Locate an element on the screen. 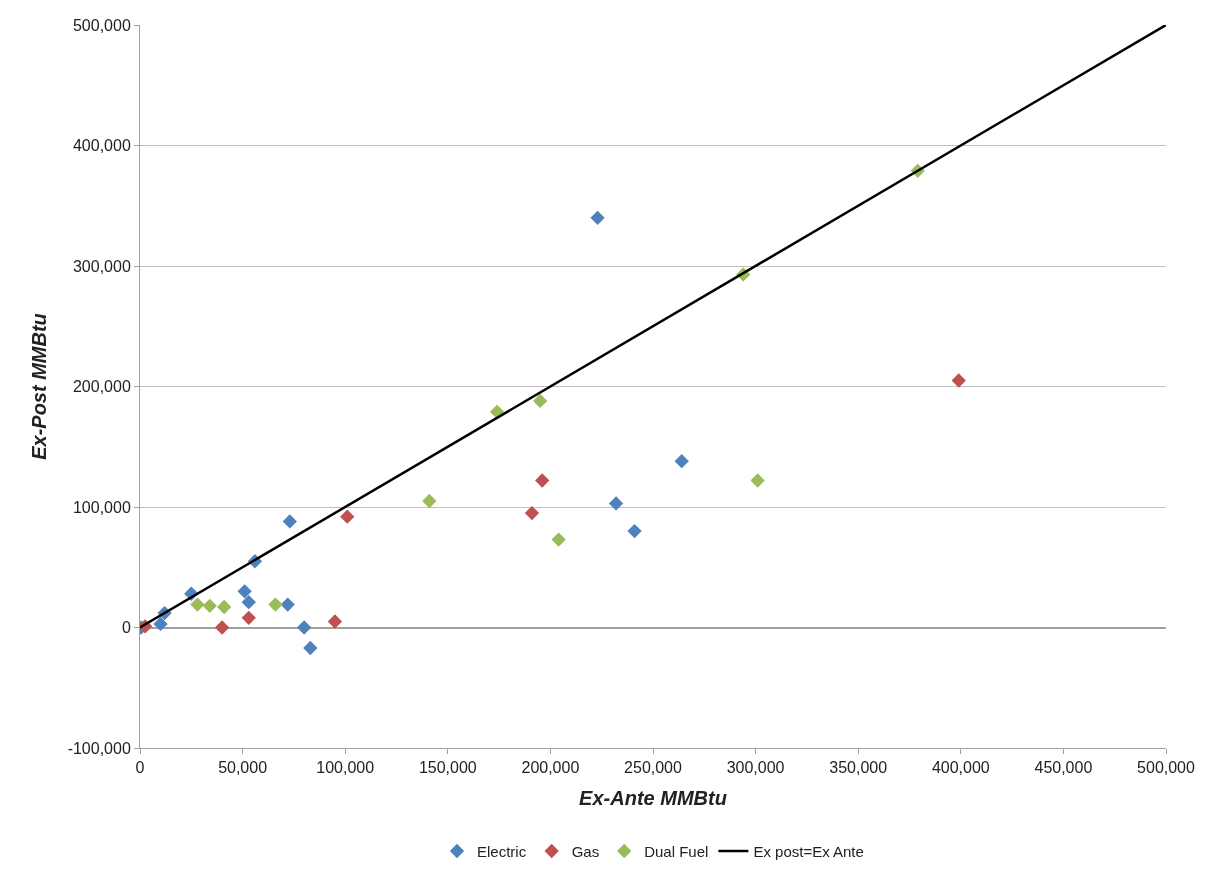 Image resolution: width=1211 pixels, height=880 pixels. x-tick-label: 200,000 is located at coordinates (550, 768).